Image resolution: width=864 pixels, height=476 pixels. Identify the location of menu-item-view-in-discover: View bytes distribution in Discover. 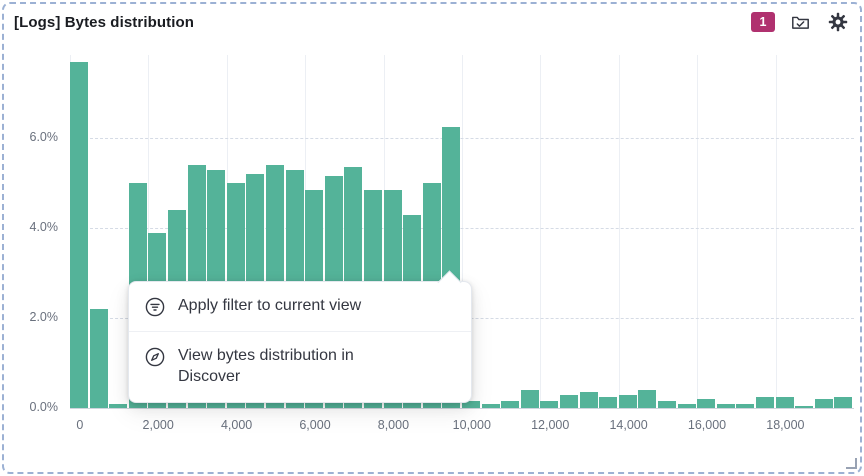
(300, 366).